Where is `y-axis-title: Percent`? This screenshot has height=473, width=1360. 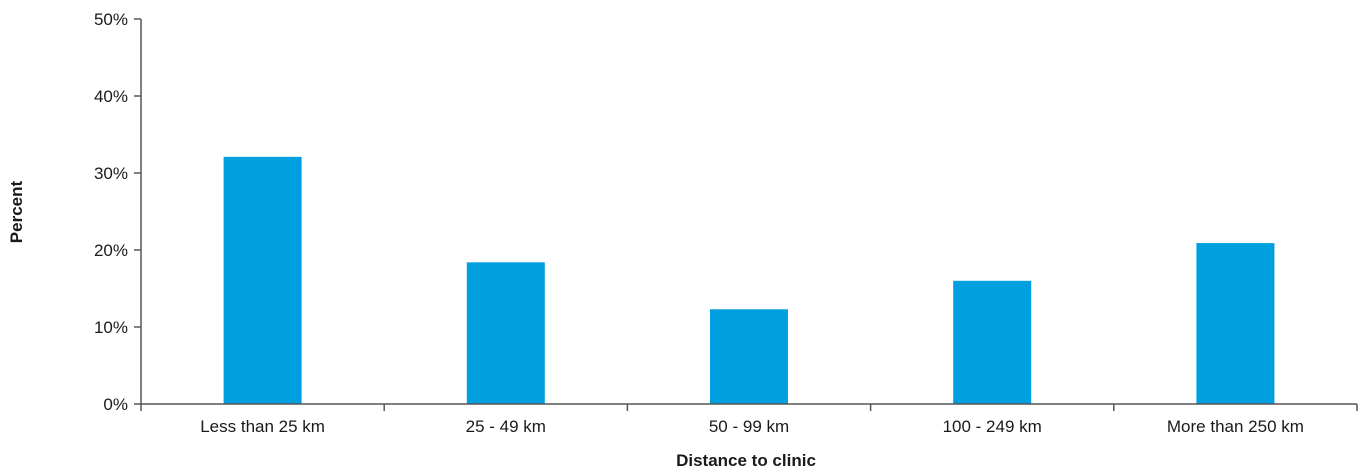
y-axis-title: Percent is located at coordinates (16, 211).